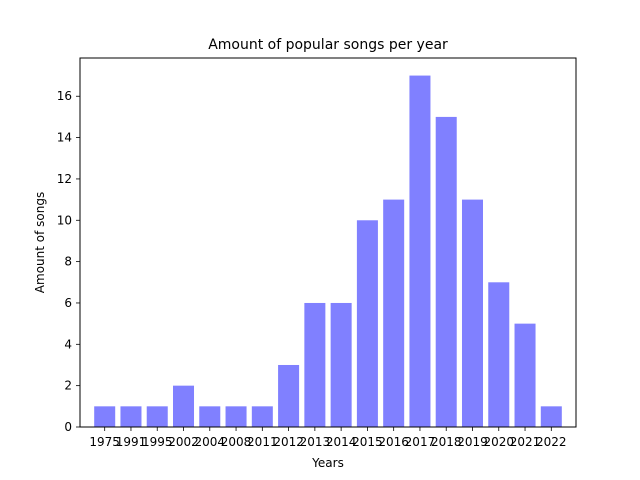 The height and width of the screenshot is (480, 640). What do you see at coordinates (236, 442) in the screenshot?
I see `x-tick-label: 2008` at bounding box center [236, 442].